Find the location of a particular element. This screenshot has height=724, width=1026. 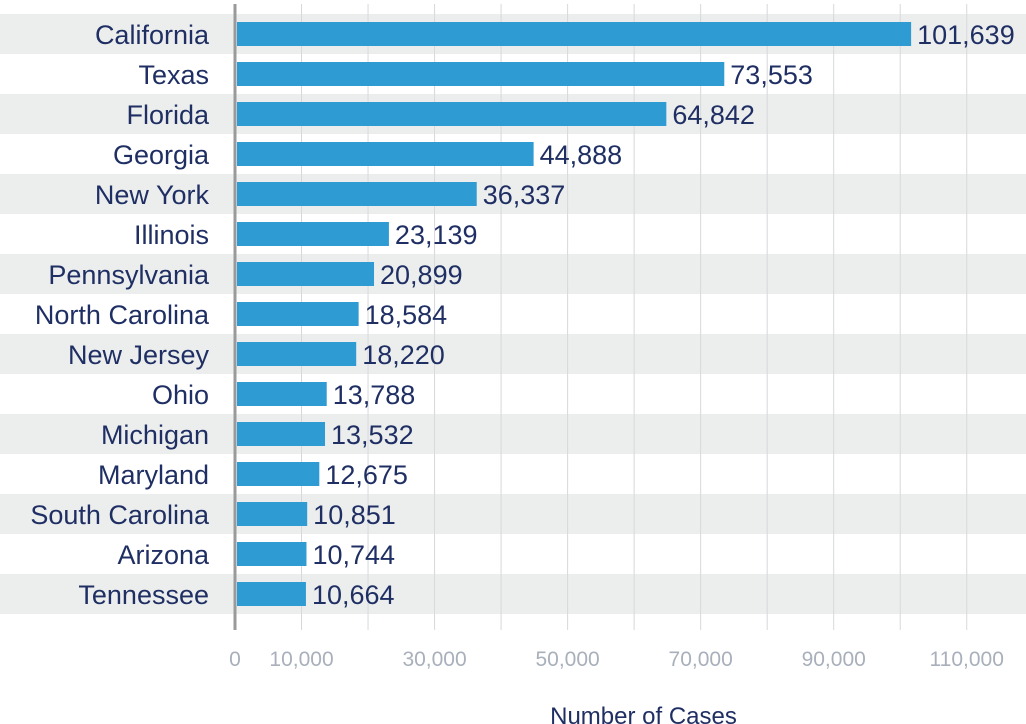

category-label: Florida is located at coordinates (168, 115).